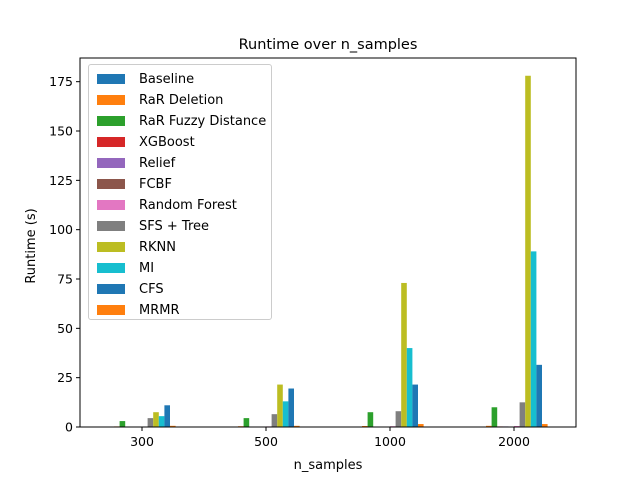 This screenshot has width=640, height=484. Describe the element at coordinates (65, 328) in the screenshot. I see `y-tick-label: 50` at that location.